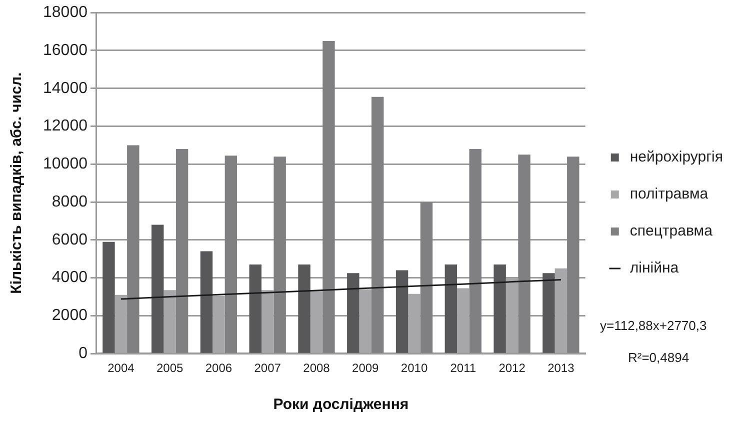  What do you see at coordinates (70, 277) in the screenshot?
I see `y-tick-label: 4000` at bounding box center [70, 277].